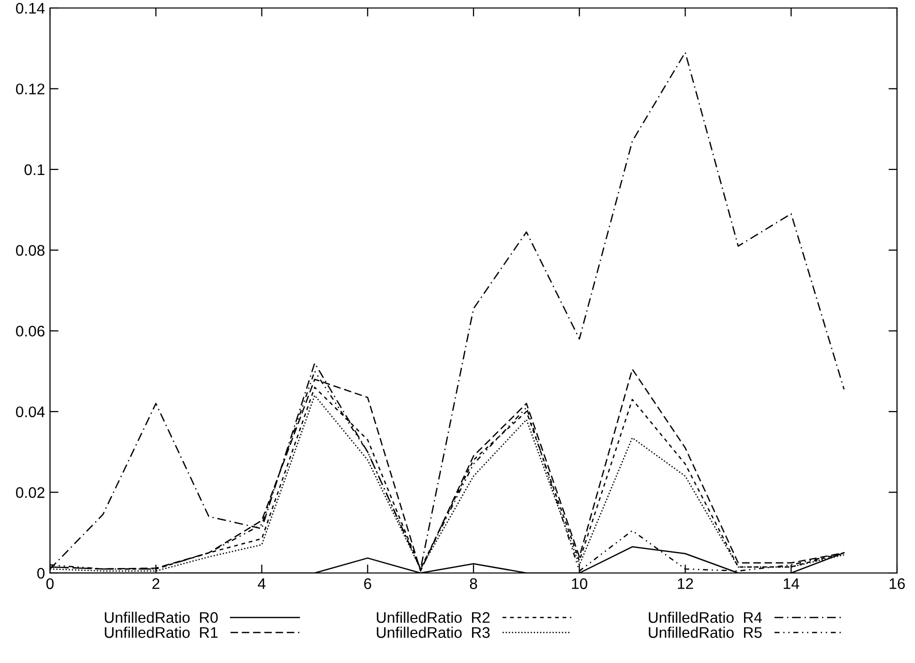 The image size is (915, 663). What do you see at coordinates (433, 617) in the screenshot?
I see `legend-label: UnfilledRatio R2` at bounding box center [433, 617].